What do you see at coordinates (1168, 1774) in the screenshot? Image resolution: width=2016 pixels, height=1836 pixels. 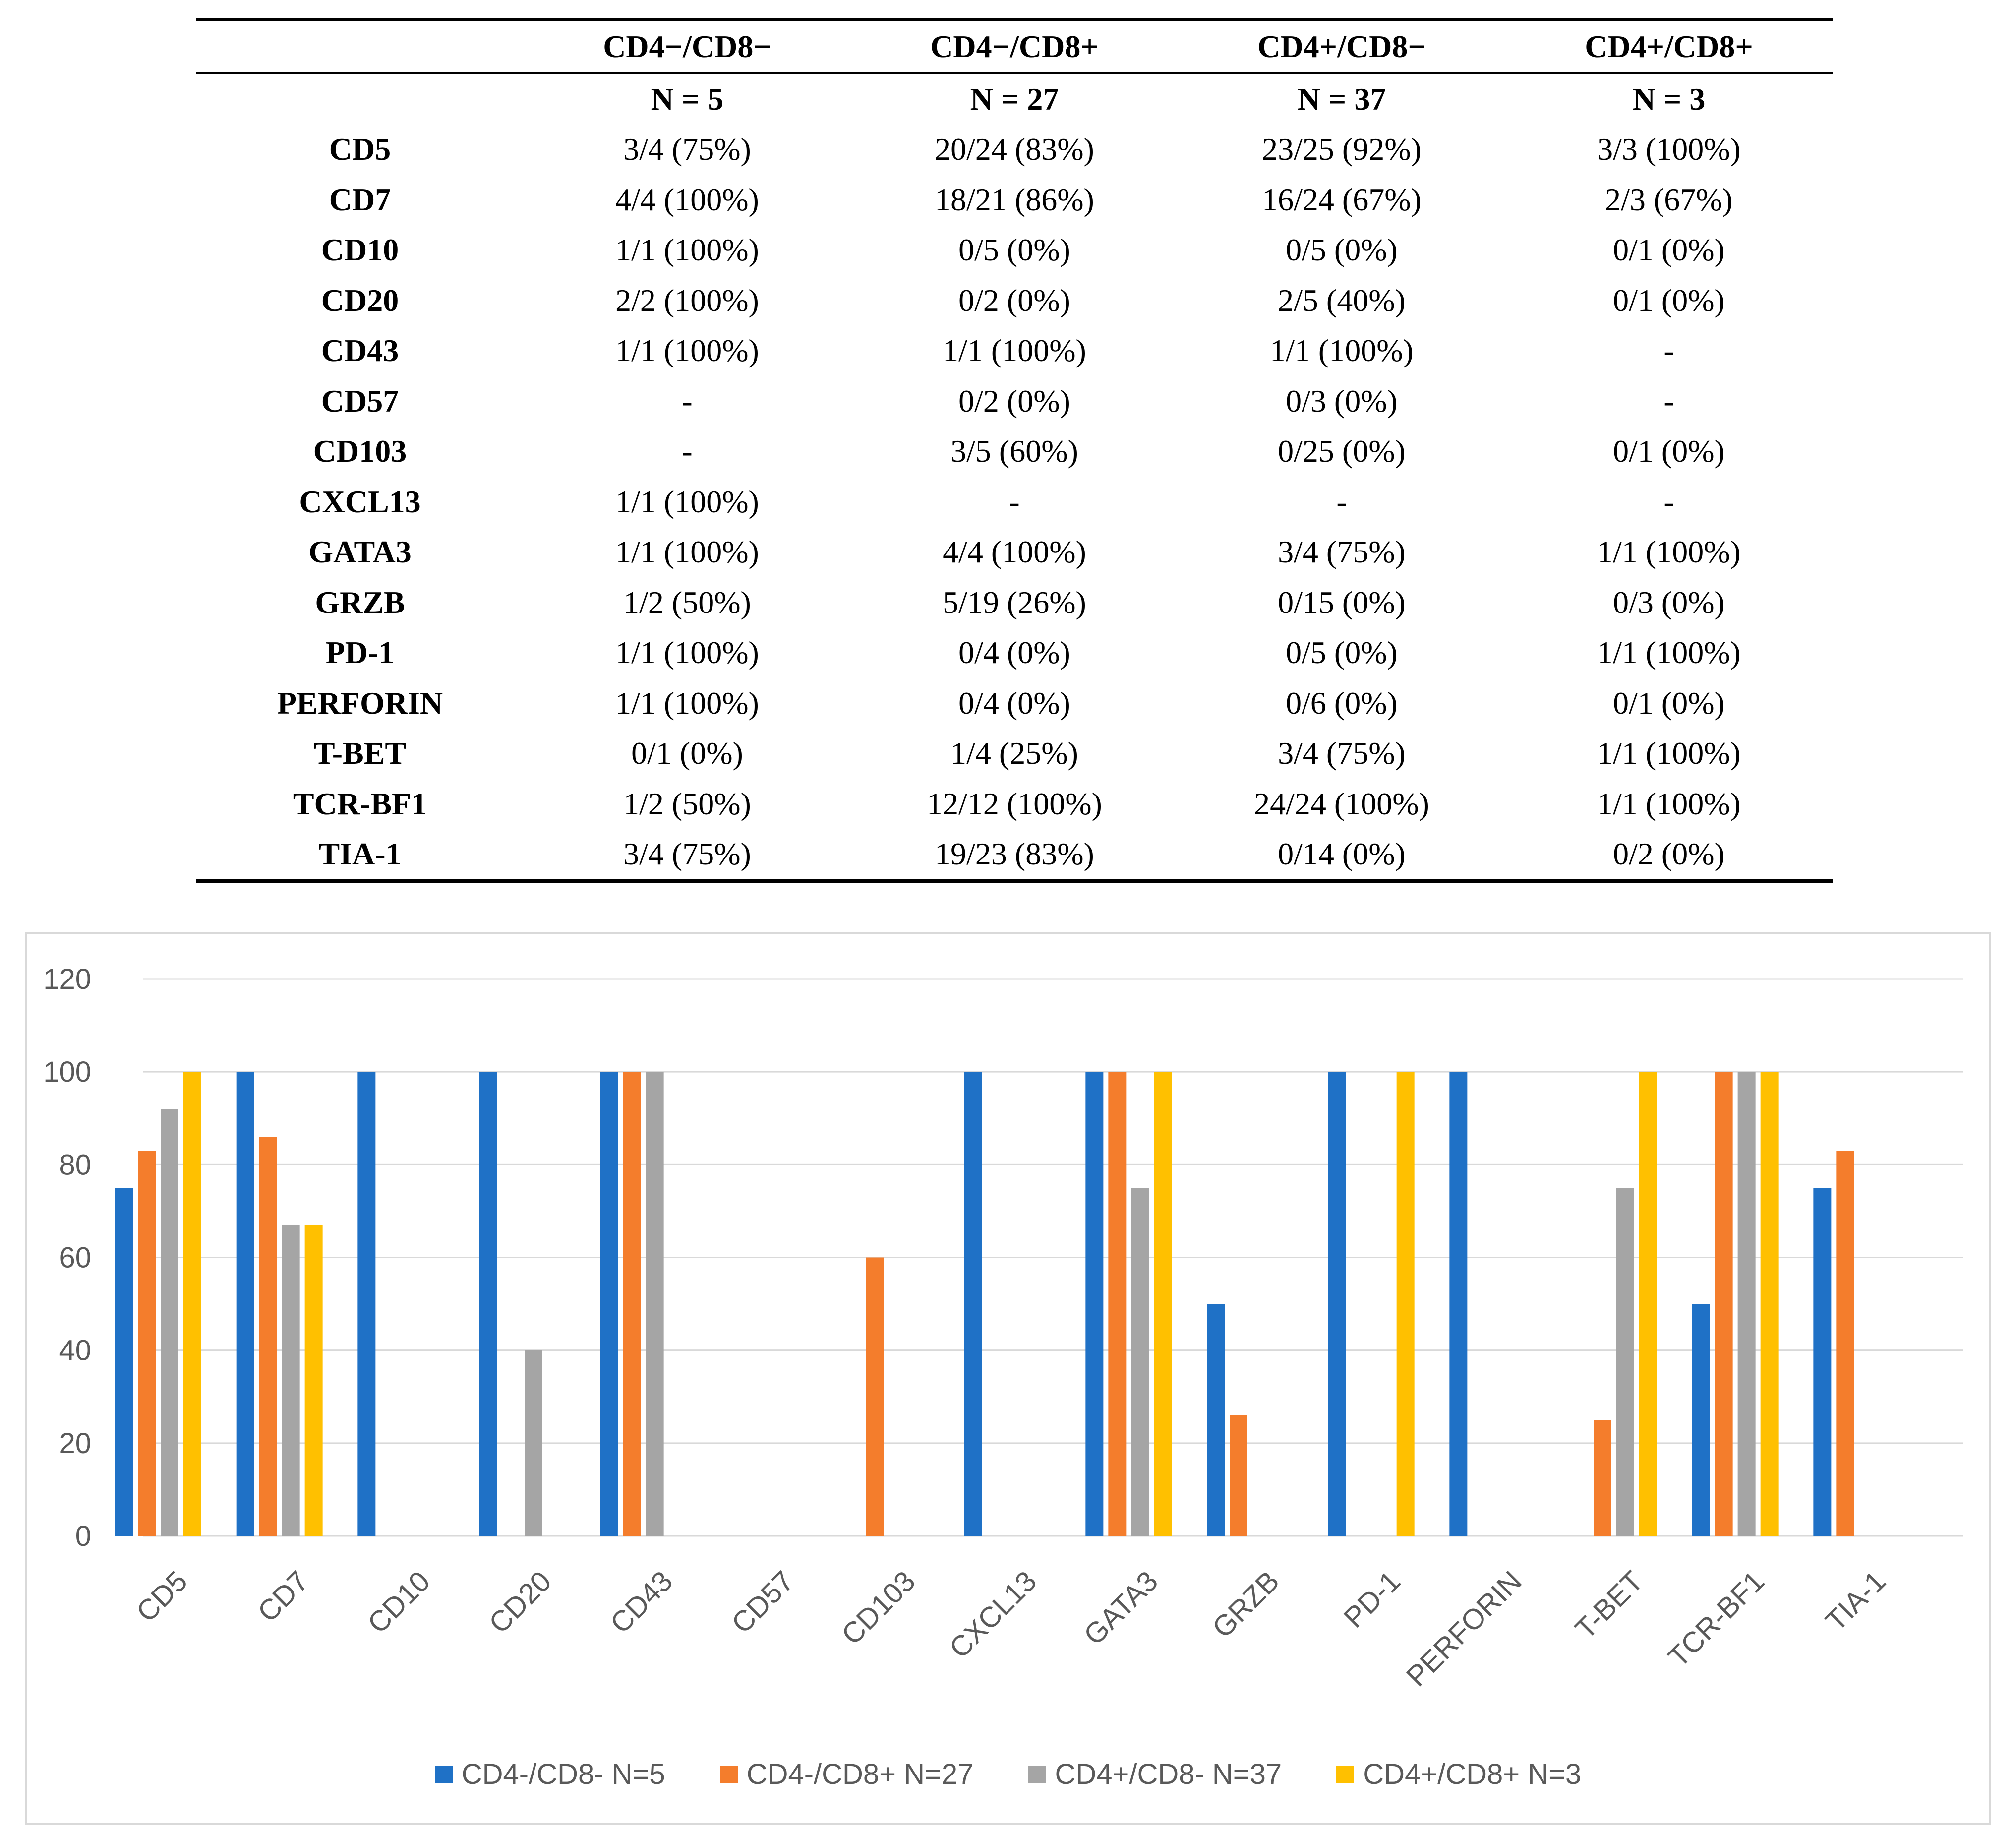 I see `legend-label: CD4+/CD8- N=37` at bounding box center [1168, 1774].